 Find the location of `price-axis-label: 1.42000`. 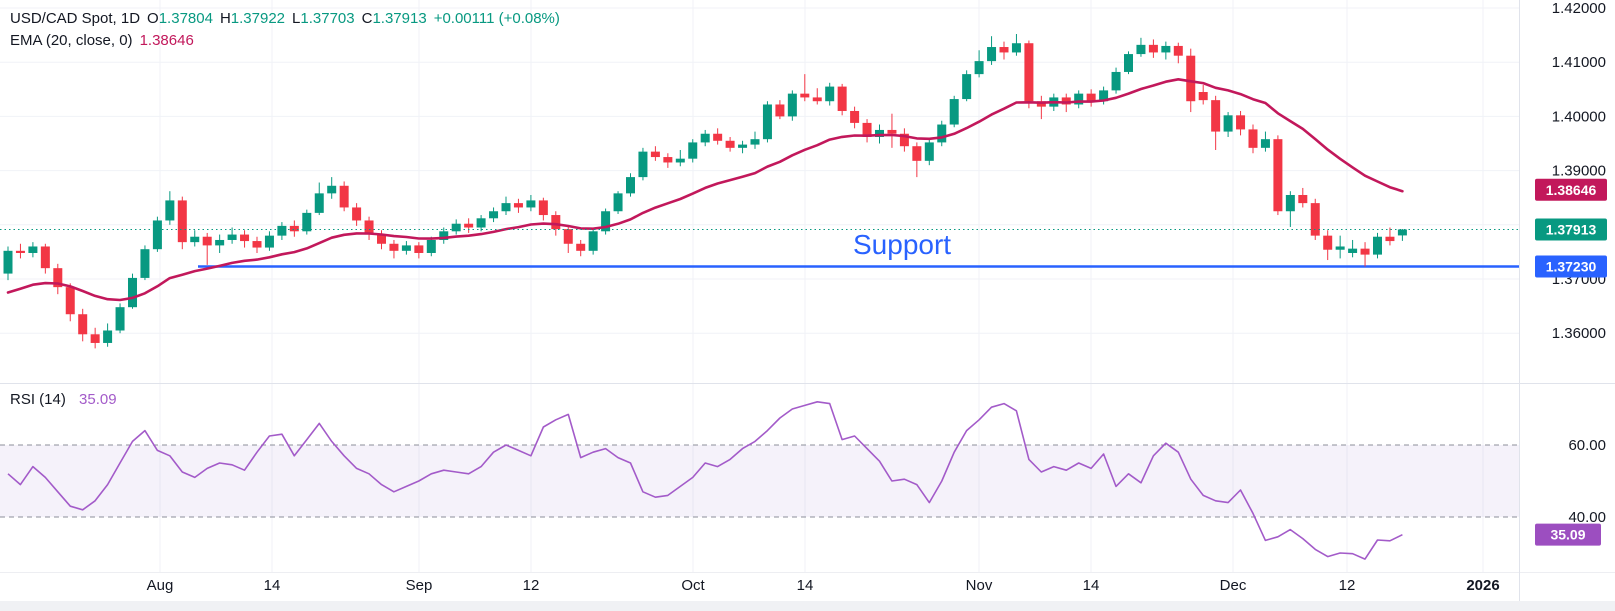

price-axis-label: 1.42000 is located at coordinates (1579, 8).